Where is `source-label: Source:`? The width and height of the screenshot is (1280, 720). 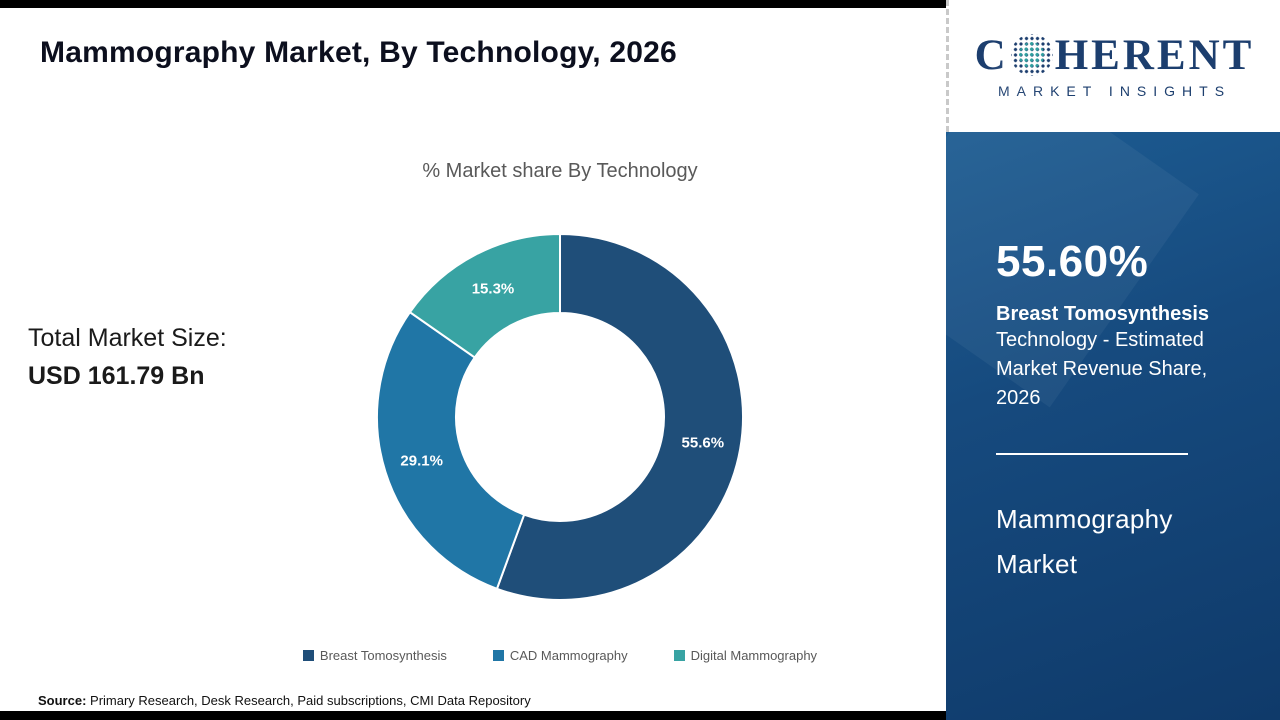
source-label: Source: is located at coordinates (62, 700).